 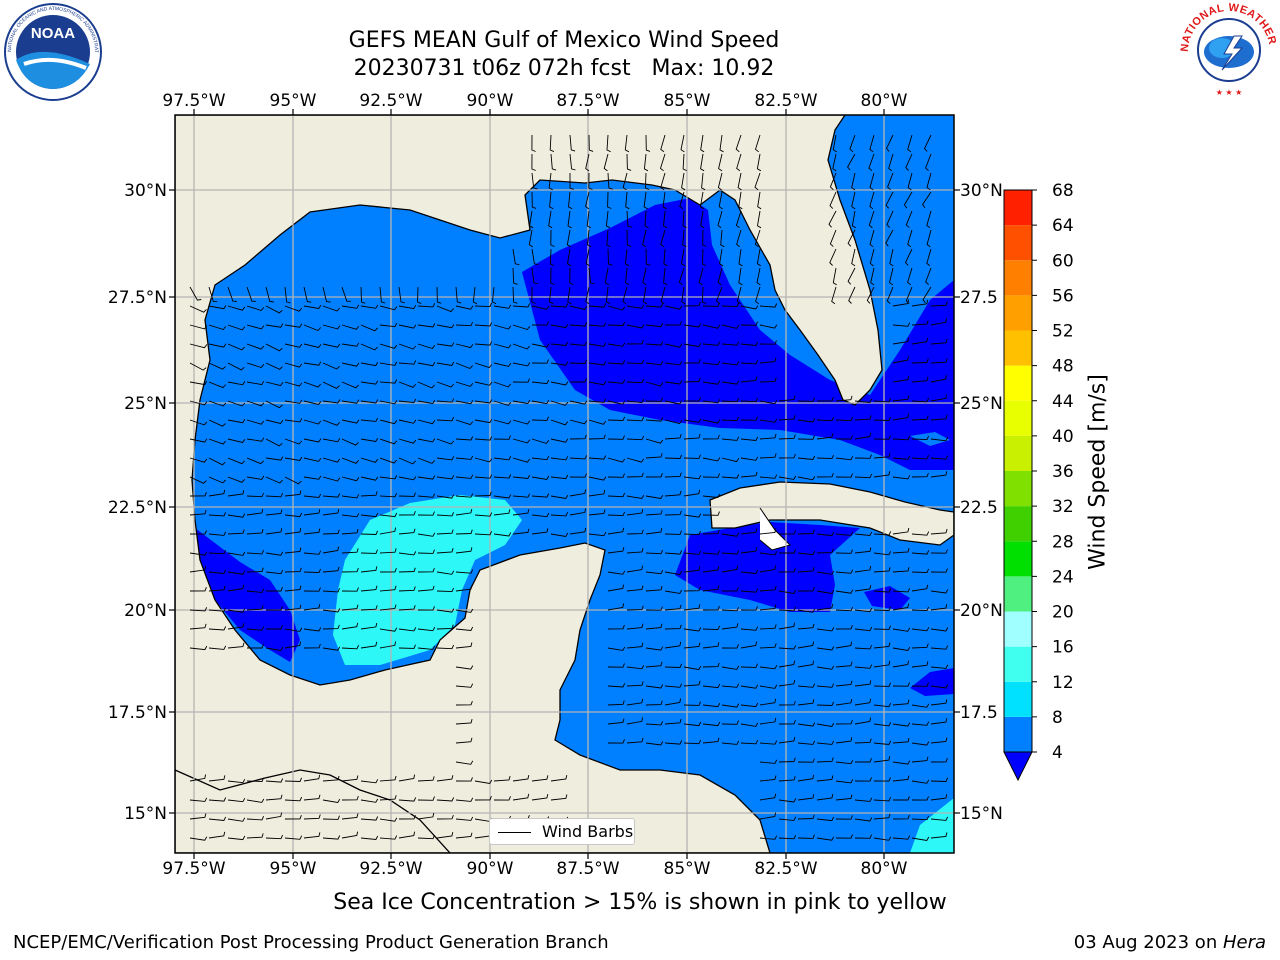 What do you see at coordinates (981, 814) in the screenshot?
I see `lat-label-right: 15°N` at bounding box center [981, 814].